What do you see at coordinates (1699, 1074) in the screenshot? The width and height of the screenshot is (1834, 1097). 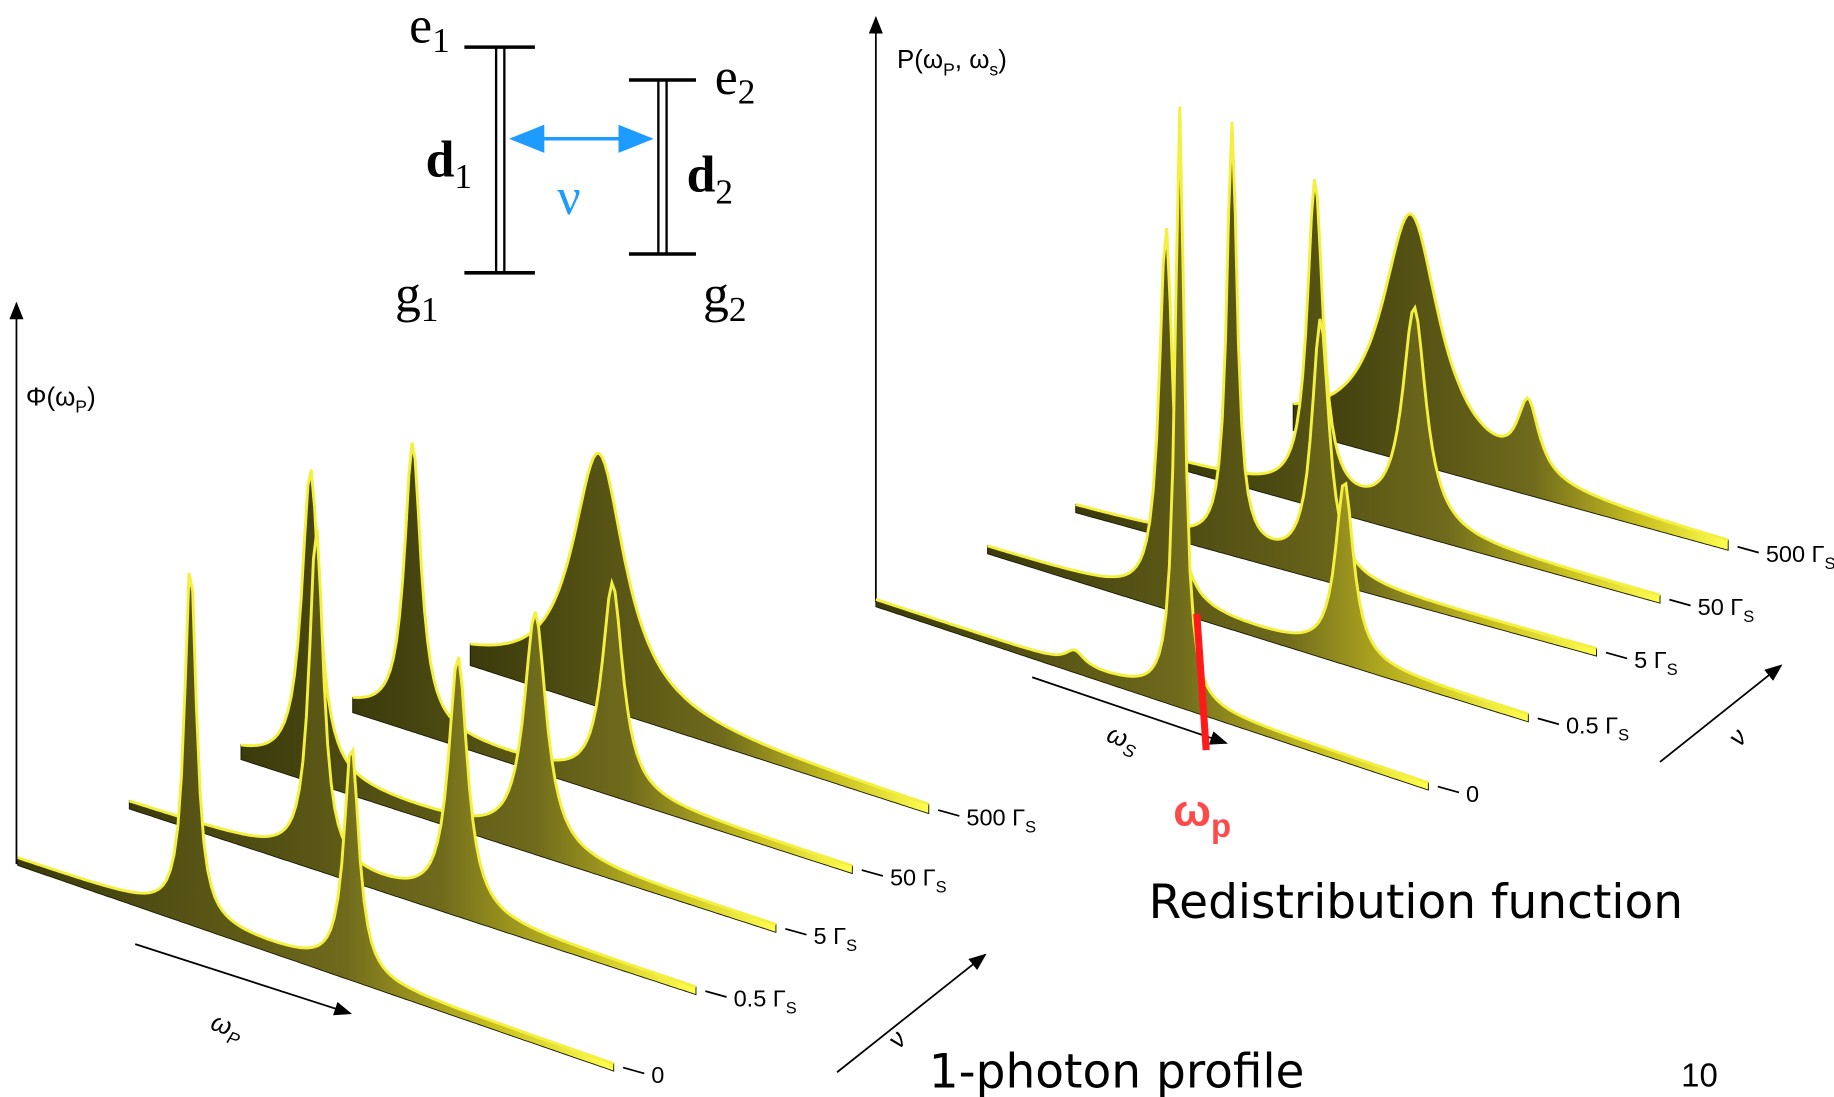 I see `page-number: 10` at bounding box center [1699, 1074].